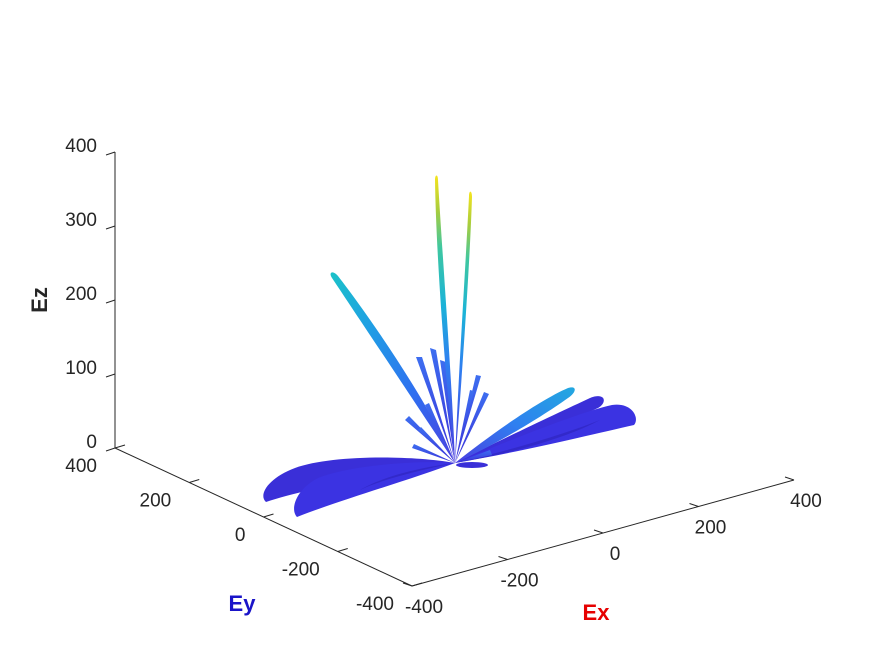 The width and height of the screenshot is (875, 656). I want to click on z-tick-label: 300, so click(81, 220).